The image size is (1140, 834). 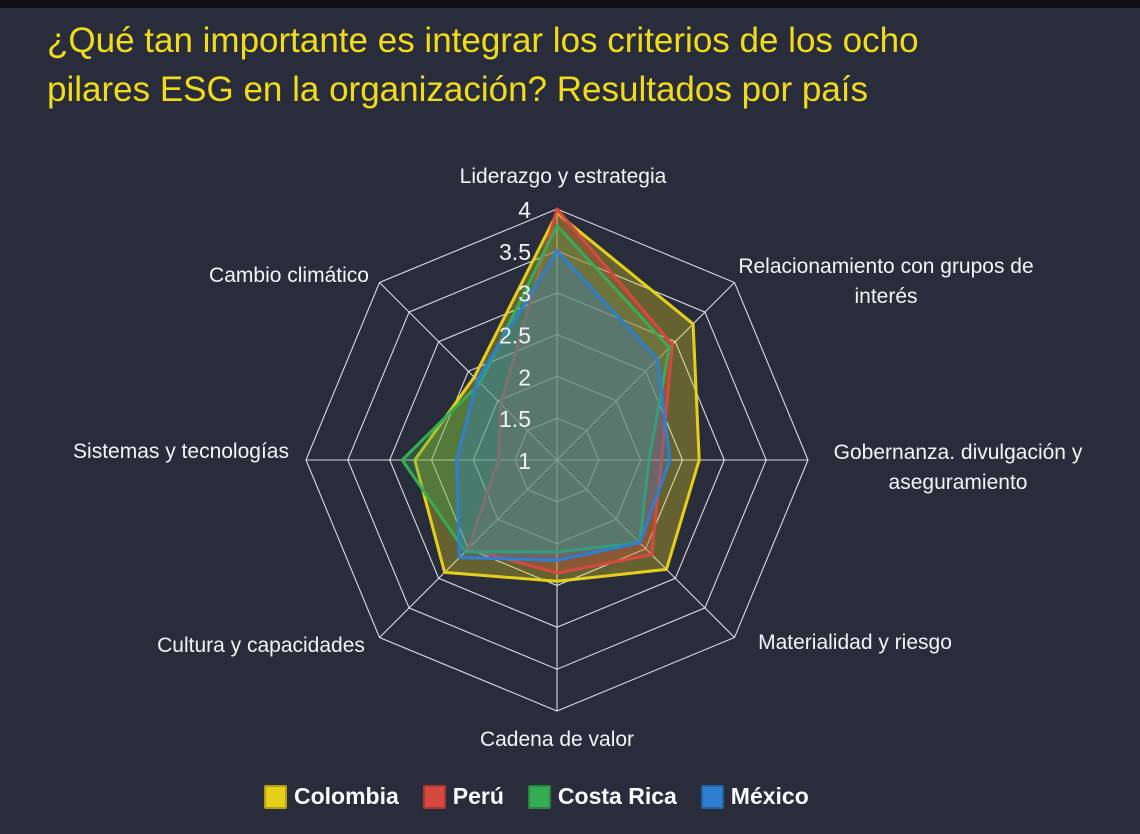 What do you see at coordinates (515, 419) in the screenshot?
I see `tick-label-1.5: 1.5` at bounding box center [515, 419].